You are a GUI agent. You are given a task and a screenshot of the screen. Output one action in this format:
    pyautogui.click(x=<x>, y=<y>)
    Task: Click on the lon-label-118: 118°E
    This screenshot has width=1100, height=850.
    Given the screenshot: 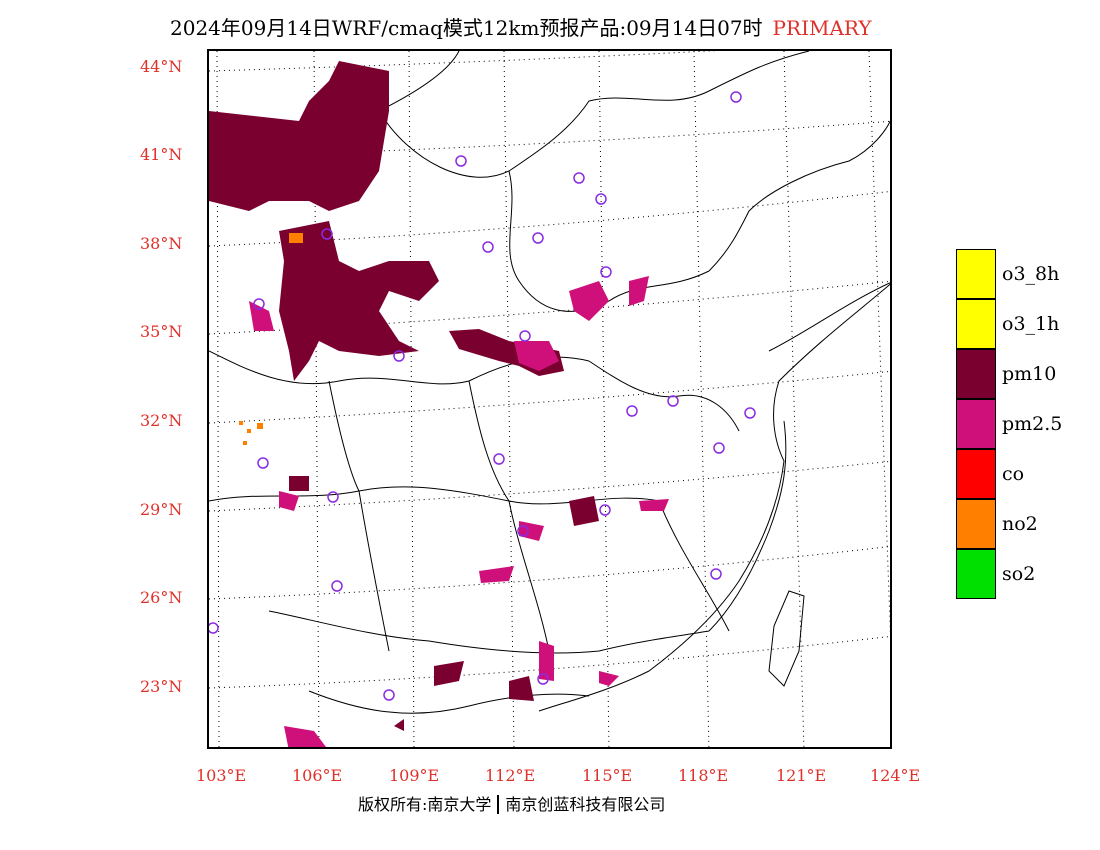 What is the action you would take?
    pyautogui.click(x=703, y=775)
    